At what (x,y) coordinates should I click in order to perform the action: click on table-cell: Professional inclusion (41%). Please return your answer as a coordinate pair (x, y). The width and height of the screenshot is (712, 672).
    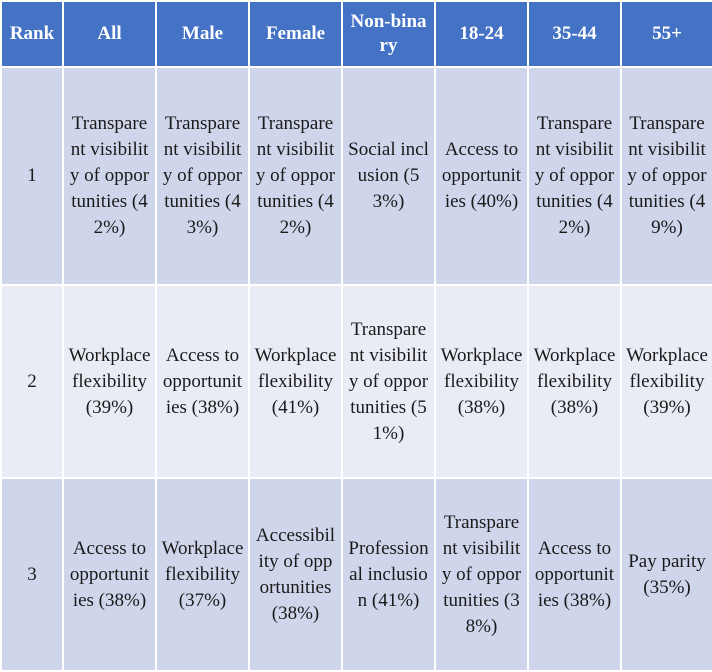
    Looking at the image, I should click on (388, 574).